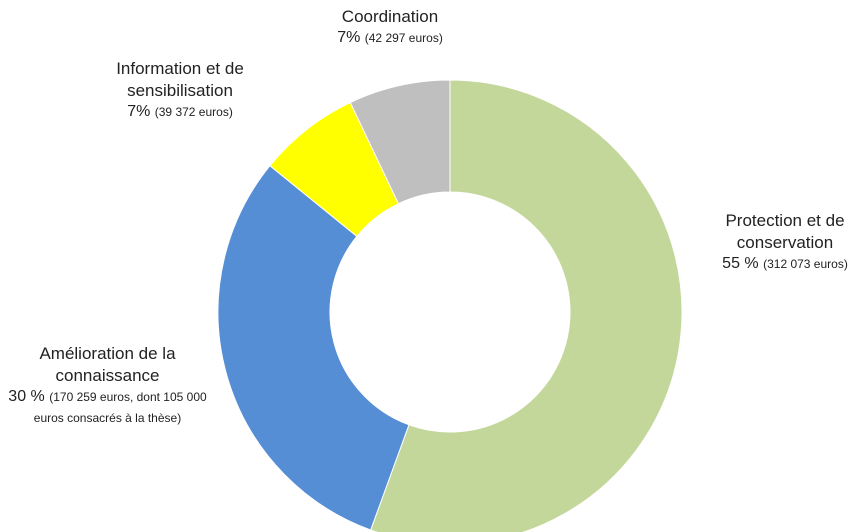 The width and height of the screenshot is (863, 532). I want to click on category-name: Protection et de conservation, so click(785, 232).